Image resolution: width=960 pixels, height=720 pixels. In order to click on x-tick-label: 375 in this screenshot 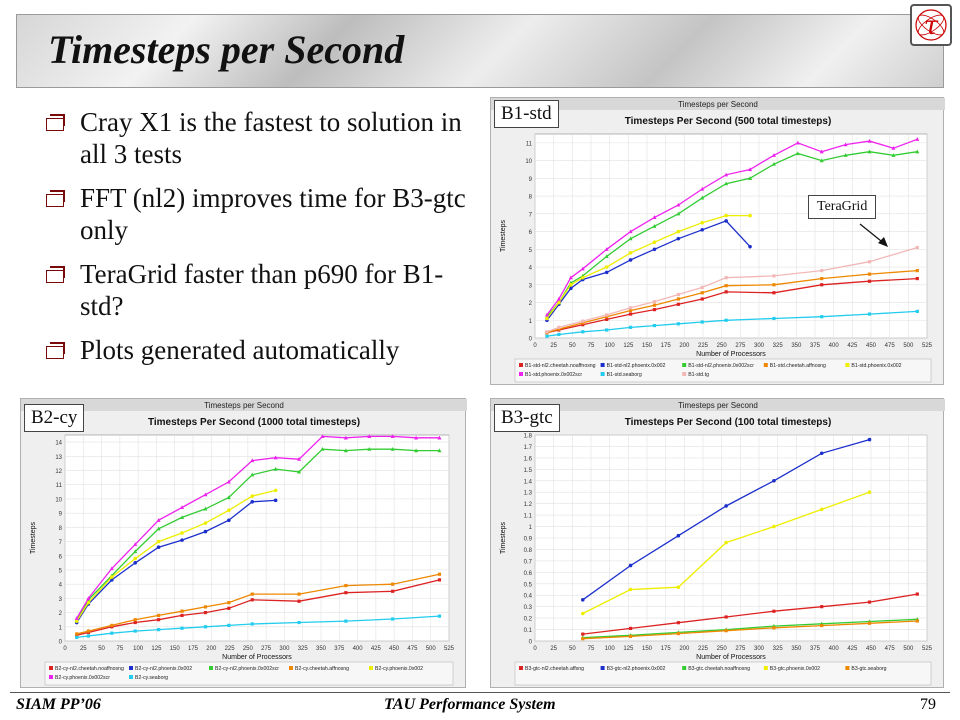, I will do `click(339, 649)`.